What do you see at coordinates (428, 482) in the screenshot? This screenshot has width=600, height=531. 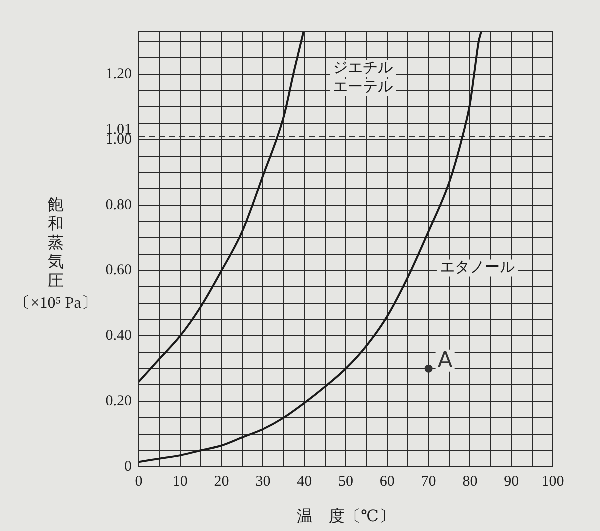 I see `x-tick-label: 70` at bounding box center [428, 482].